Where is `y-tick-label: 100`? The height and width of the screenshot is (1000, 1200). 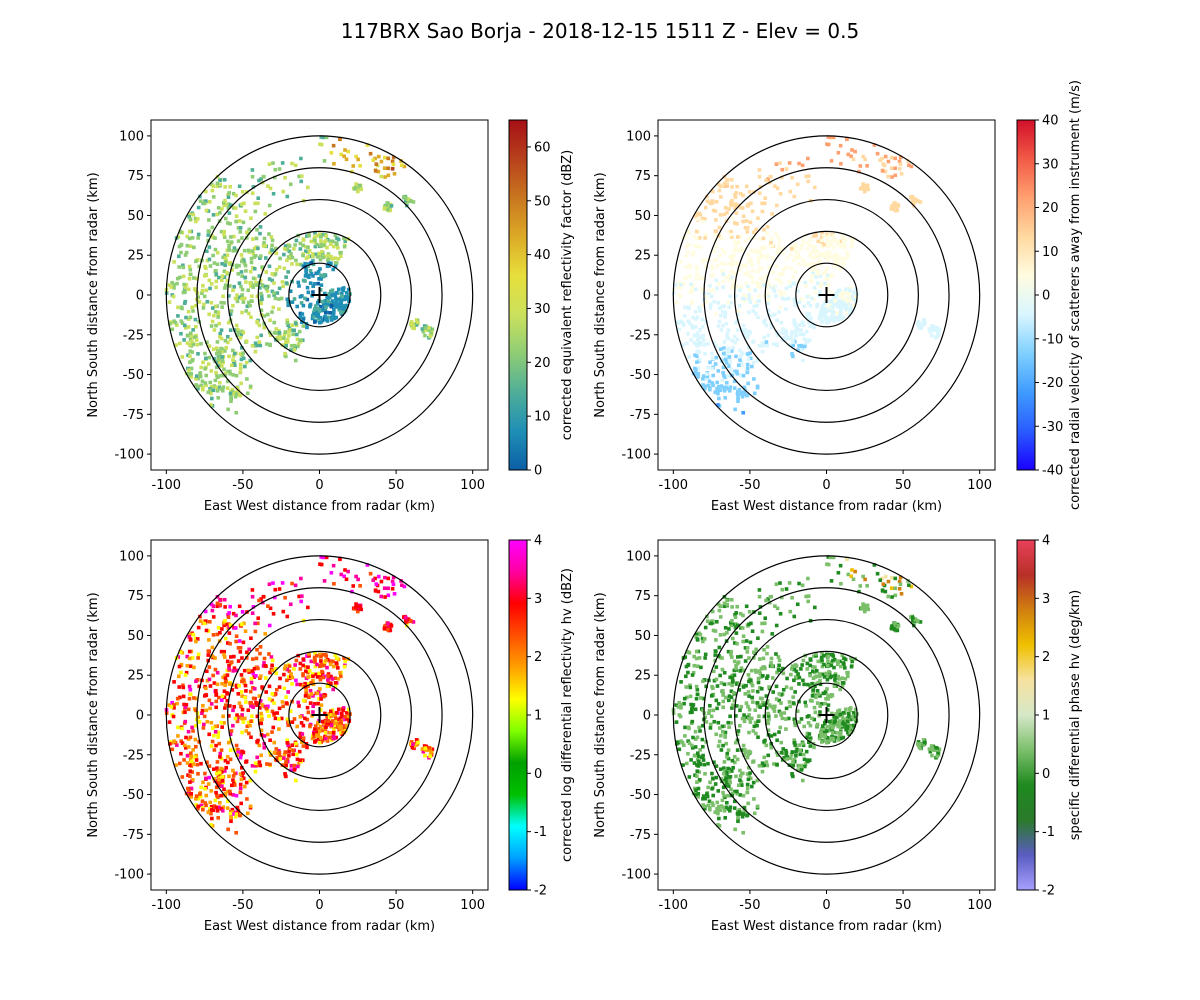 y-tick-label: 100 is located at coordinates (638, 136).